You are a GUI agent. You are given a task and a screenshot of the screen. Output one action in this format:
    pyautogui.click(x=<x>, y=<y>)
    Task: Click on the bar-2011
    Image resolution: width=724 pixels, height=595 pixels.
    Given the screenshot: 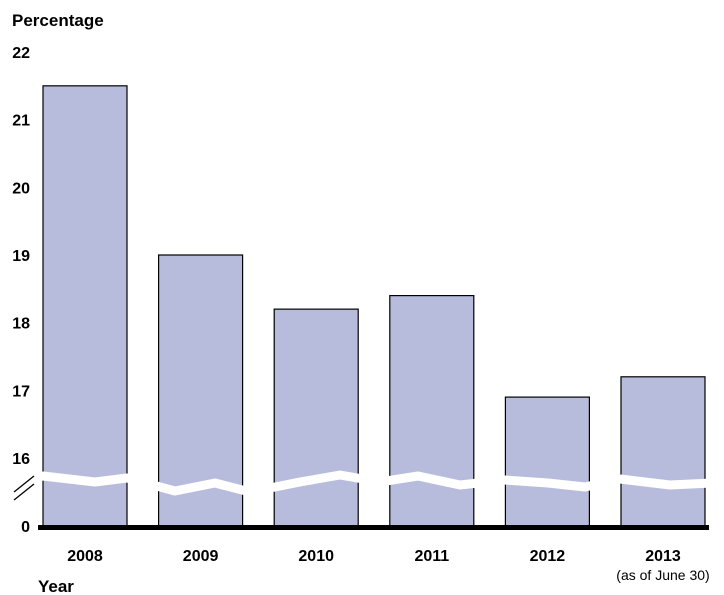 What is the action you would take?
    pyautogui.click(x=432, y=411)
    